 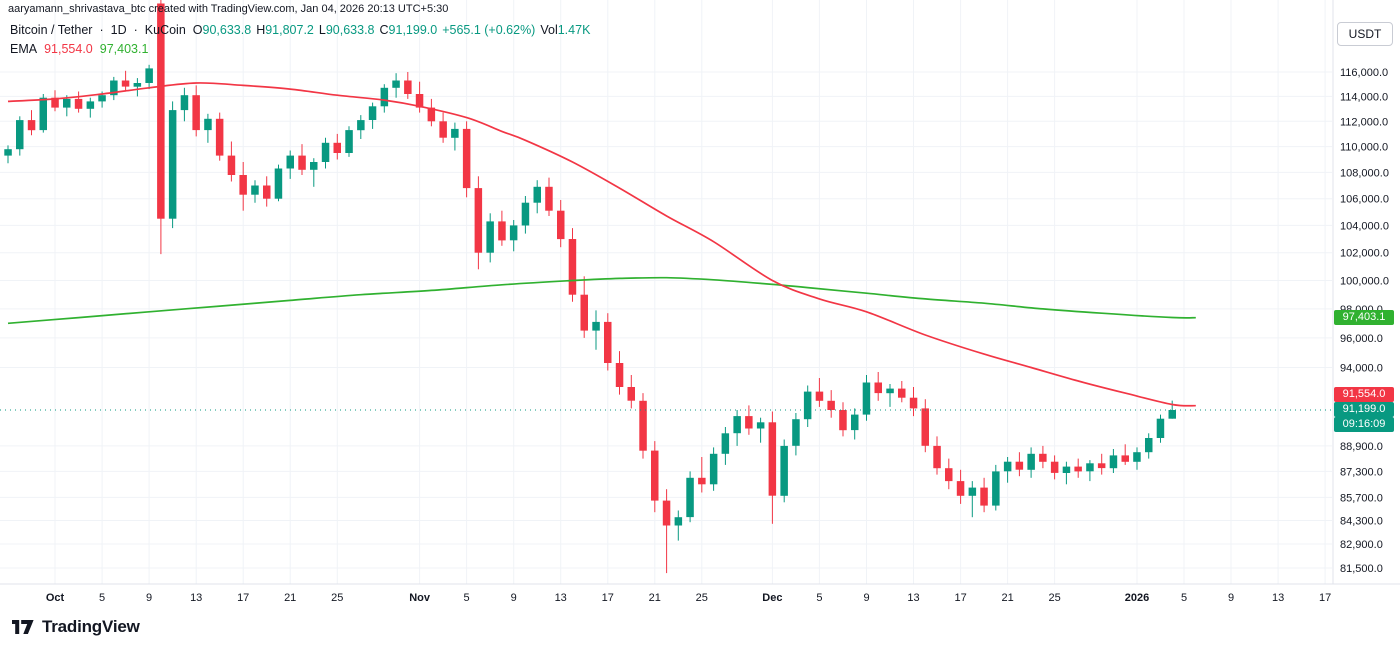 What do you see at coordinates (1364, 394) in the screenshot?
I see `ema-fast-price-badge: 91,554.0` at bounding box center [1364, 394].